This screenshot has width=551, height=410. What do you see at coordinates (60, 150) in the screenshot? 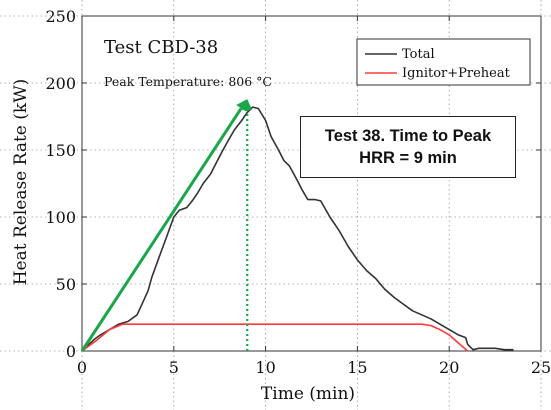
I see `y-tick-label: 150` at bounding box center [60, 150].